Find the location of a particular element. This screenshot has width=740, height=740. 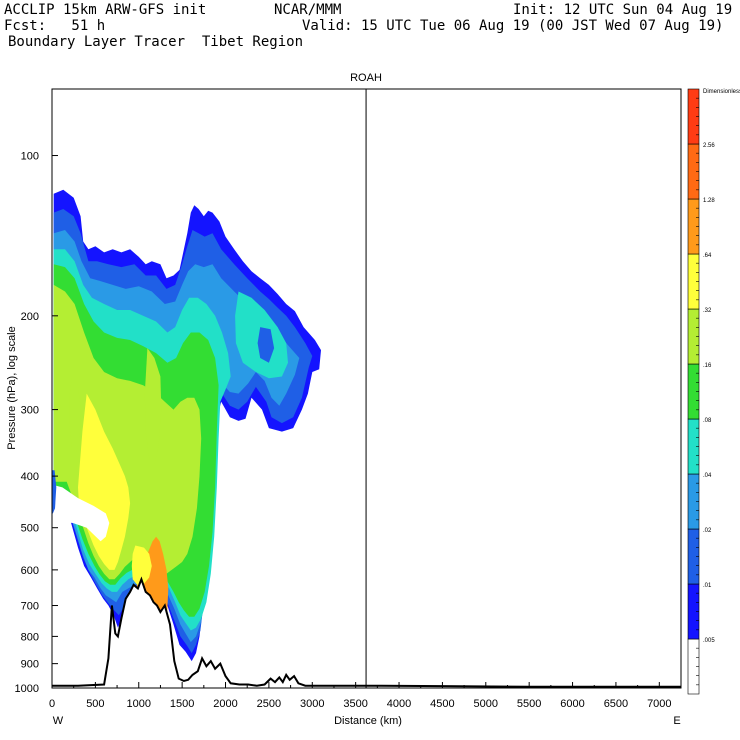

colorbar-label: .64 is located at coordinates (707, 256).